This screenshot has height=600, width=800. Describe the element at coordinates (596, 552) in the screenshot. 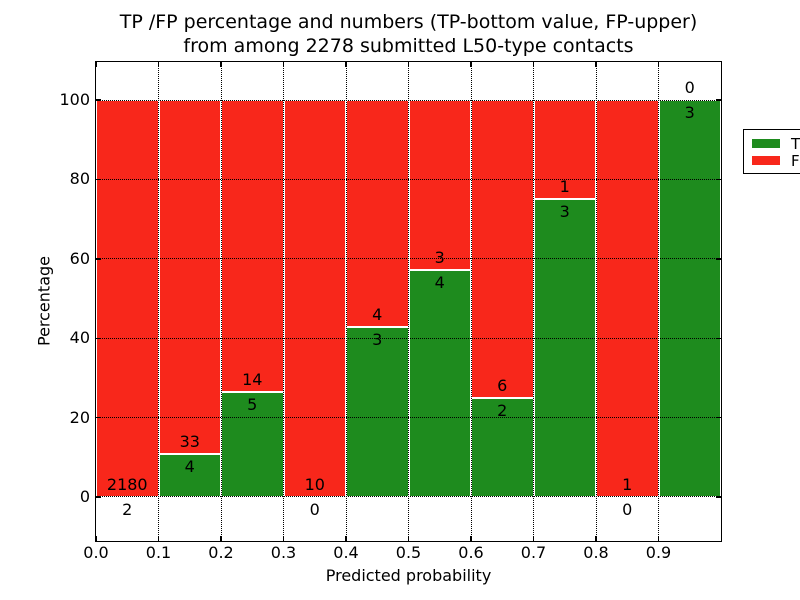

I see `x-tick-label: 0.8` at that location.